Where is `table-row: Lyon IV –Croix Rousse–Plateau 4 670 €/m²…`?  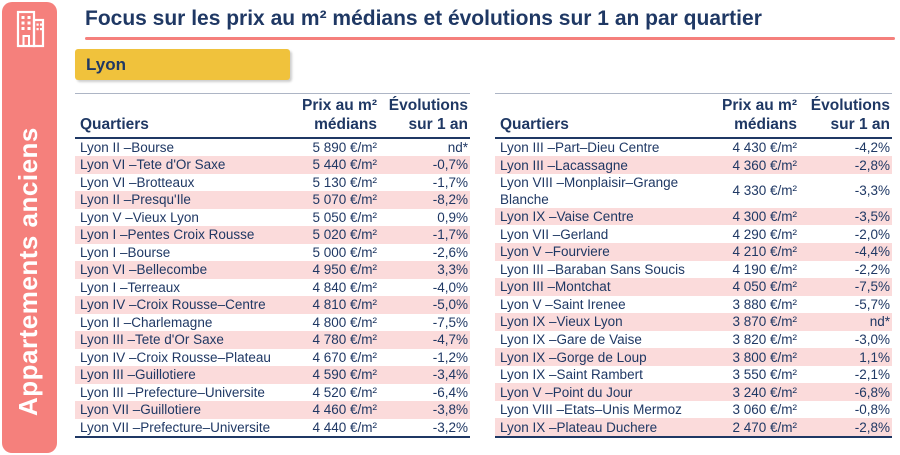
table-row: Lyon IV –Croix Rousse–Plateau 4 670 €/m²… is located at coordinates (272, 358).